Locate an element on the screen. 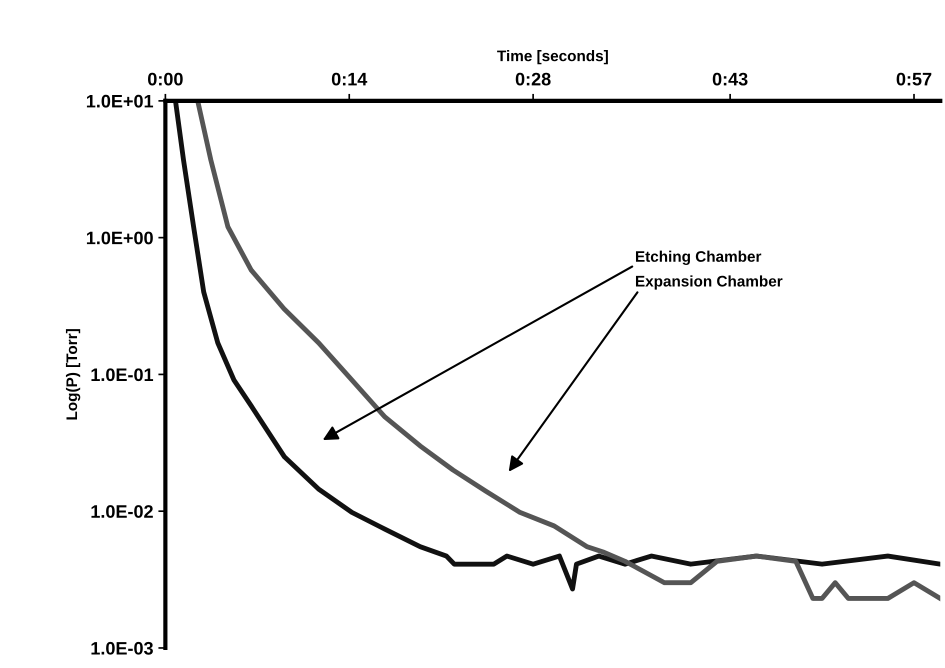 This screenshot has width=945, height=668. x-tick-label: 0:57 is located at coordinates (914, 79).